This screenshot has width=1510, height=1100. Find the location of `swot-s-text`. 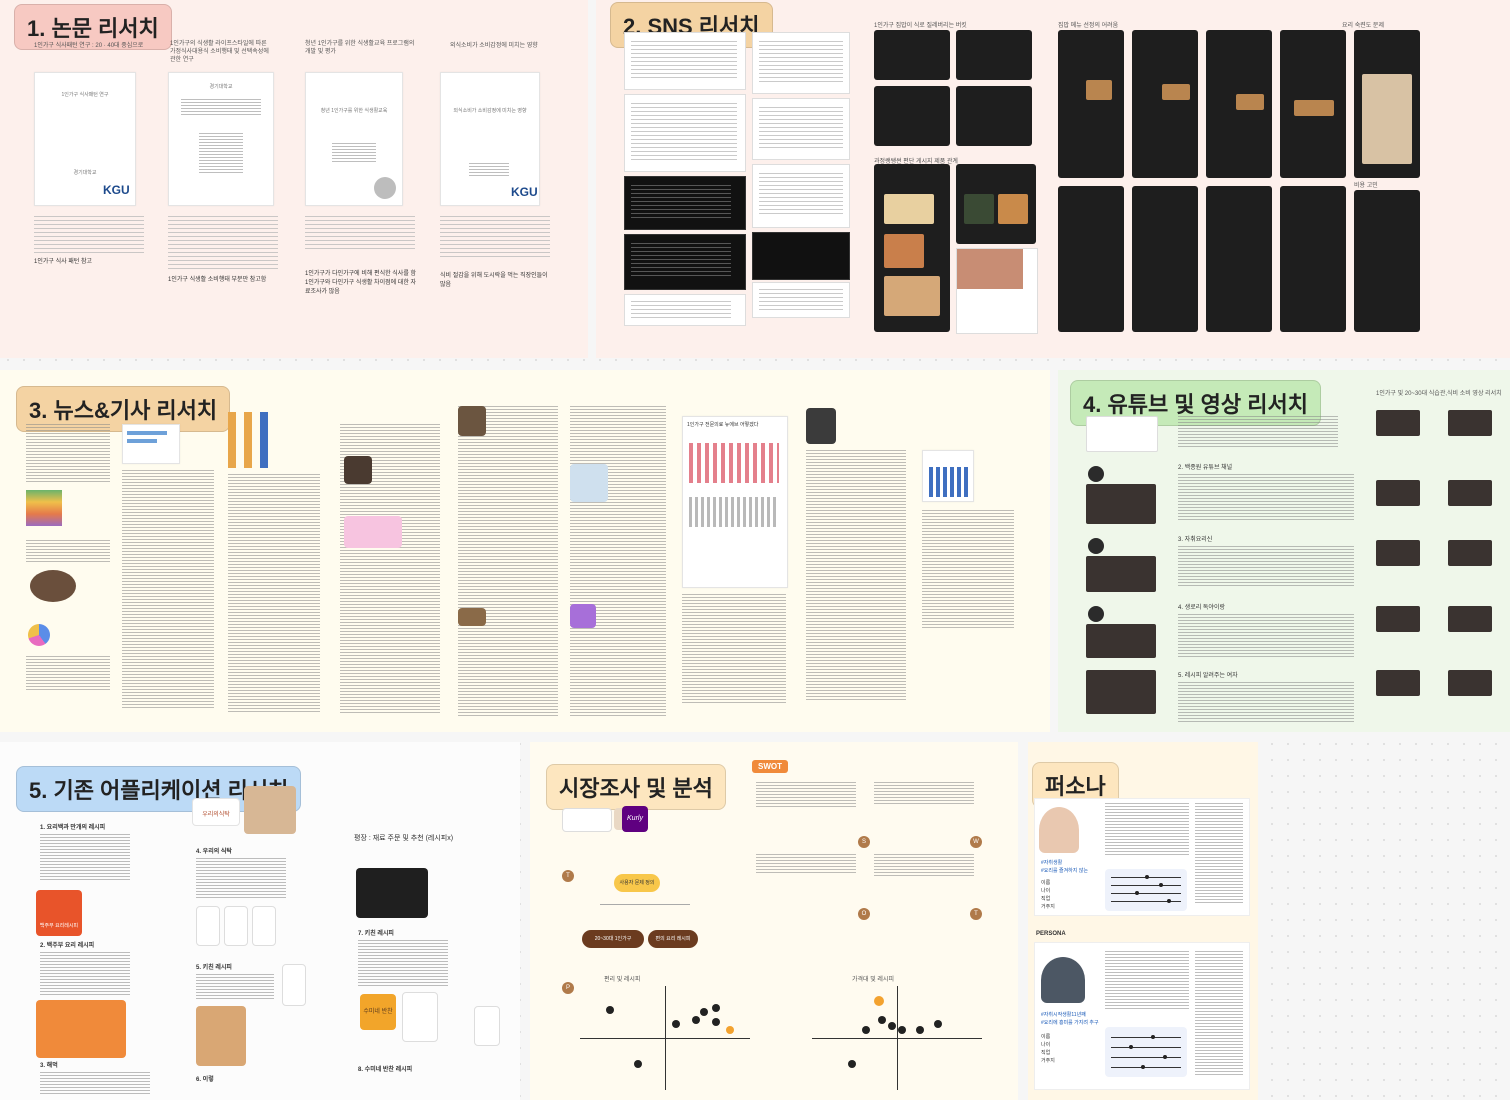

swot-s-text is located at coordinates (806, 795).